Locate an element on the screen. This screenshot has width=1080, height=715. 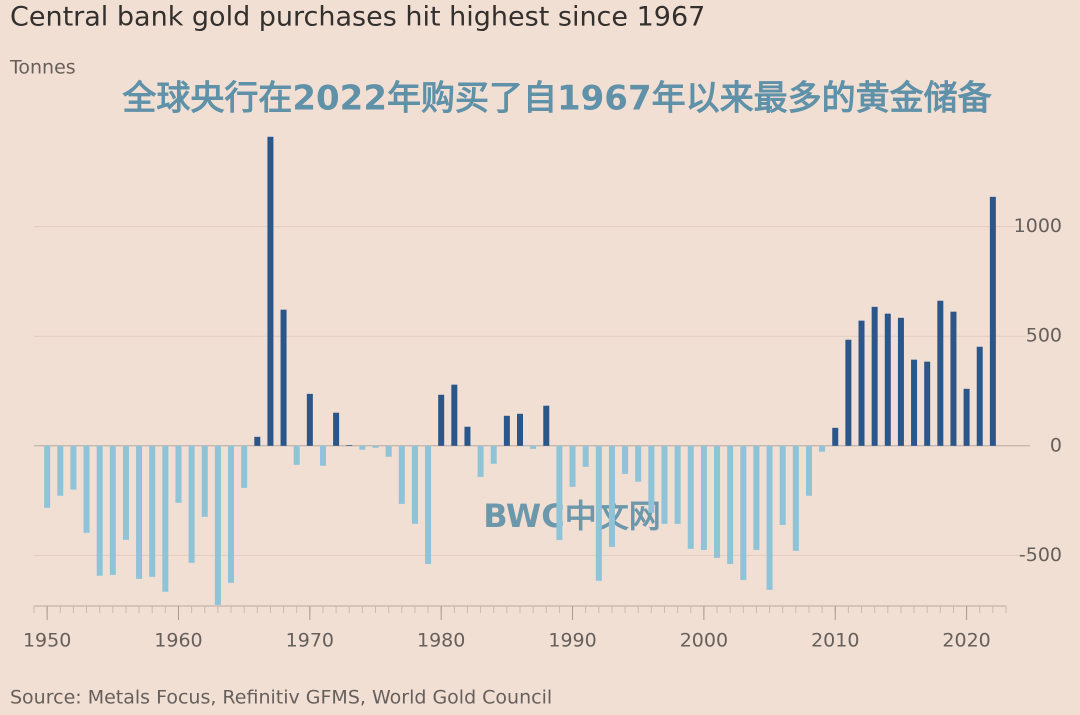
chinese-headline: 全球央行在2022年购买了自1967年以来最多的黄金储备 is located at coordinates (556, 99).